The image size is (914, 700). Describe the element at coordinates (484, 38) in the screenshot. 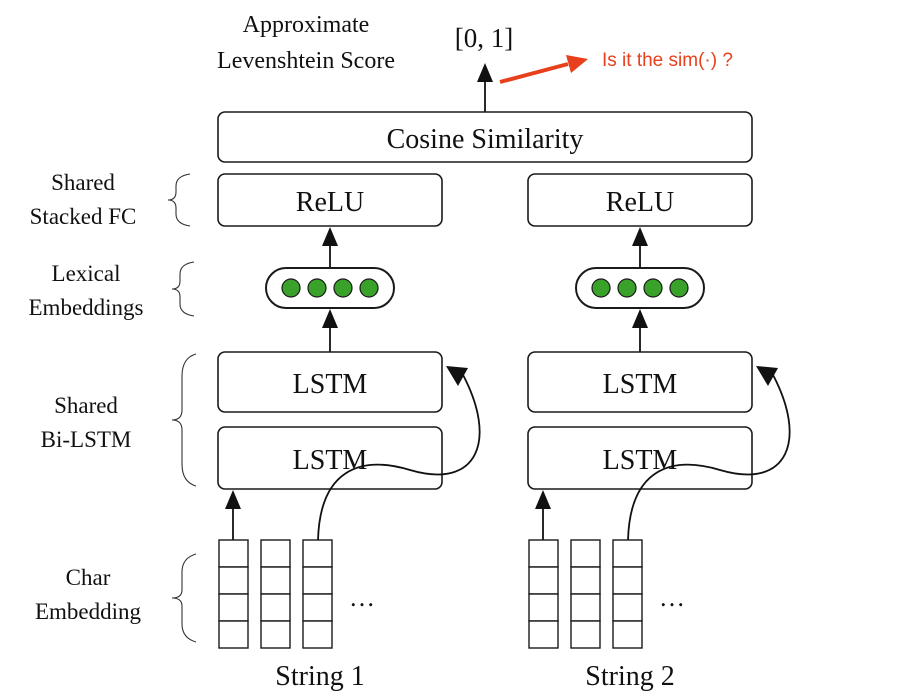

I see `output-range: [0, 1]` at that location.